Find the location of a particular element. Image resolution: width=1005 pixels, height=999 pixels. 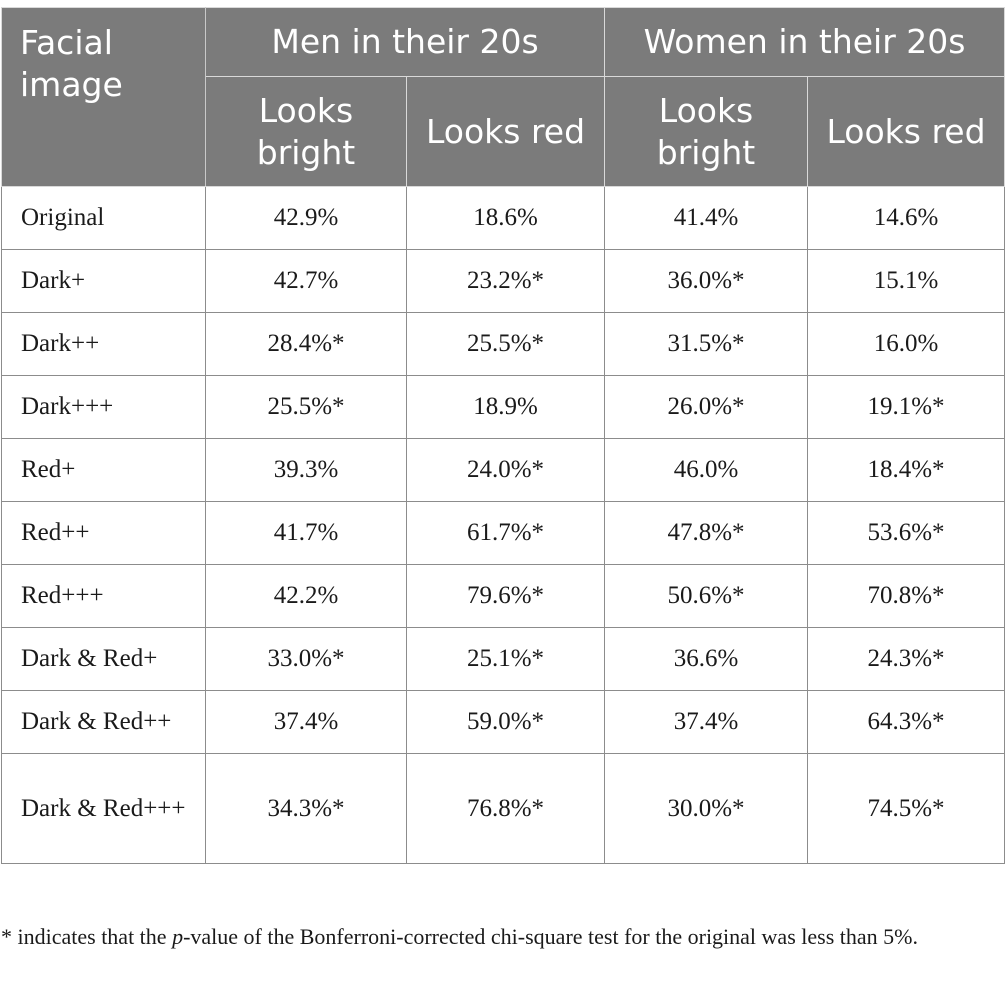

table-cell: 15.1% is located at coordinates (906, 281).